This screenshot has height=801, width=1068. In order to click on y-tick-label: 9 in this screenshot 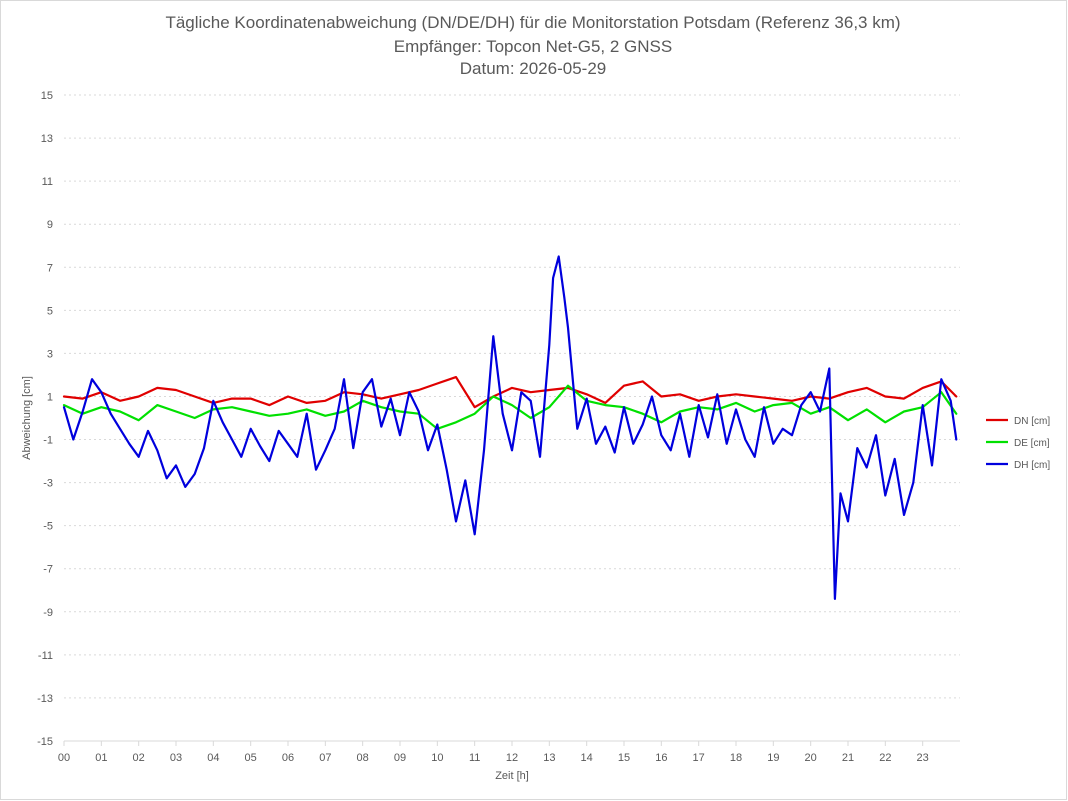, I will do `click(50, 225)`.